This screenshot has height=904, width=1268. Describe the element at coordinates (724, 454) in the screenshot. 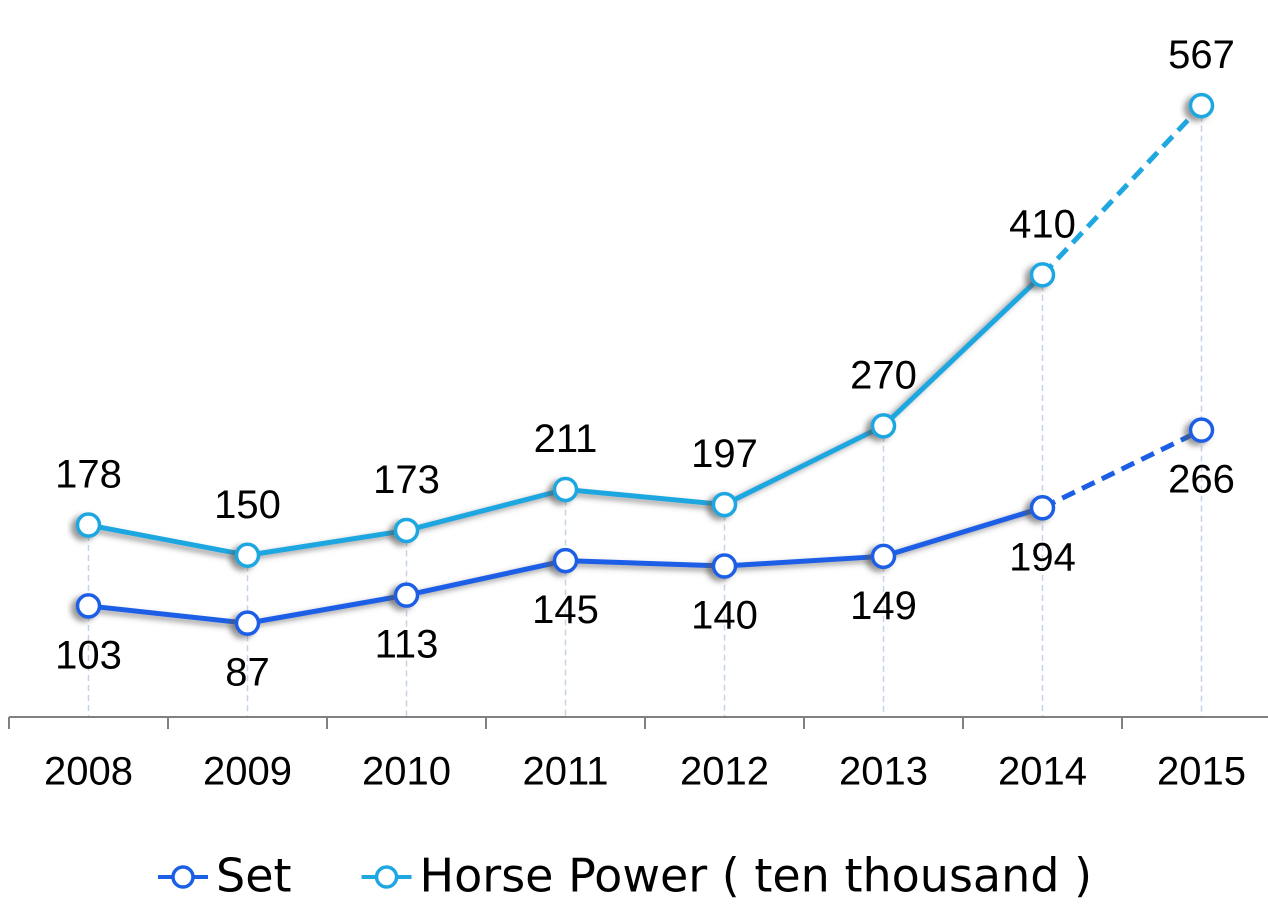

I see `data-label: 197` at that location.